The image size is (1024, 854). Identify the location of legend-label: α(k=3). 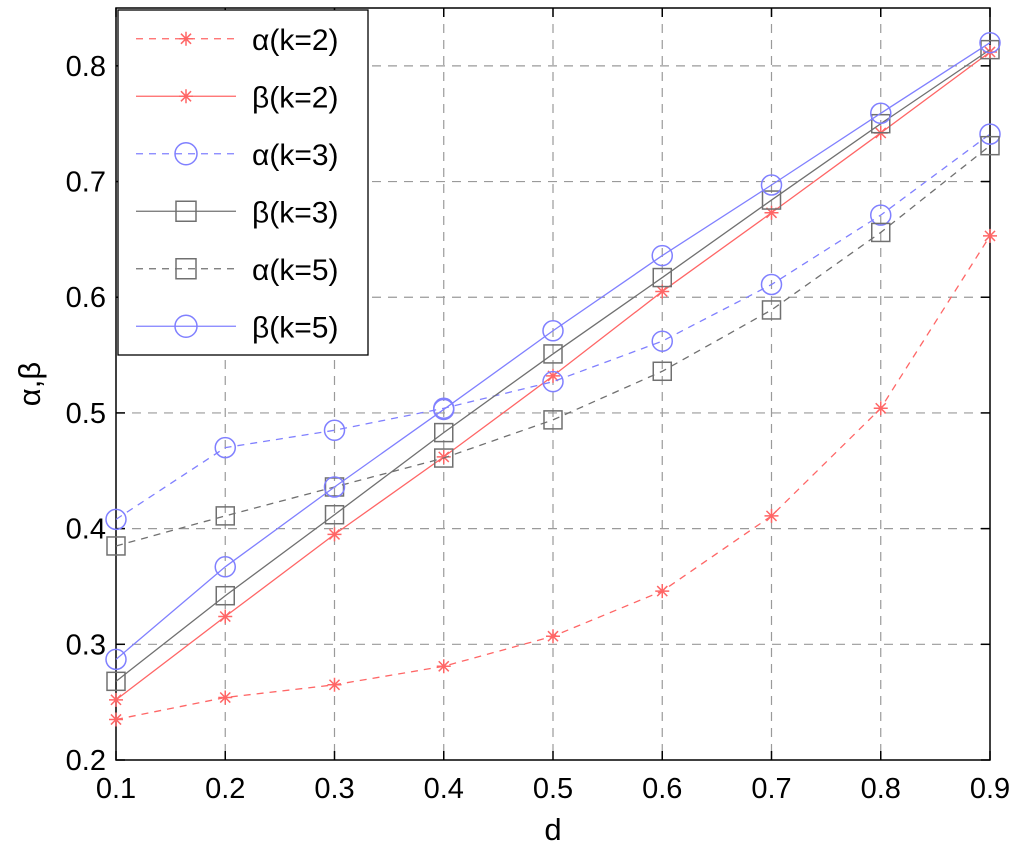
(295, 155).